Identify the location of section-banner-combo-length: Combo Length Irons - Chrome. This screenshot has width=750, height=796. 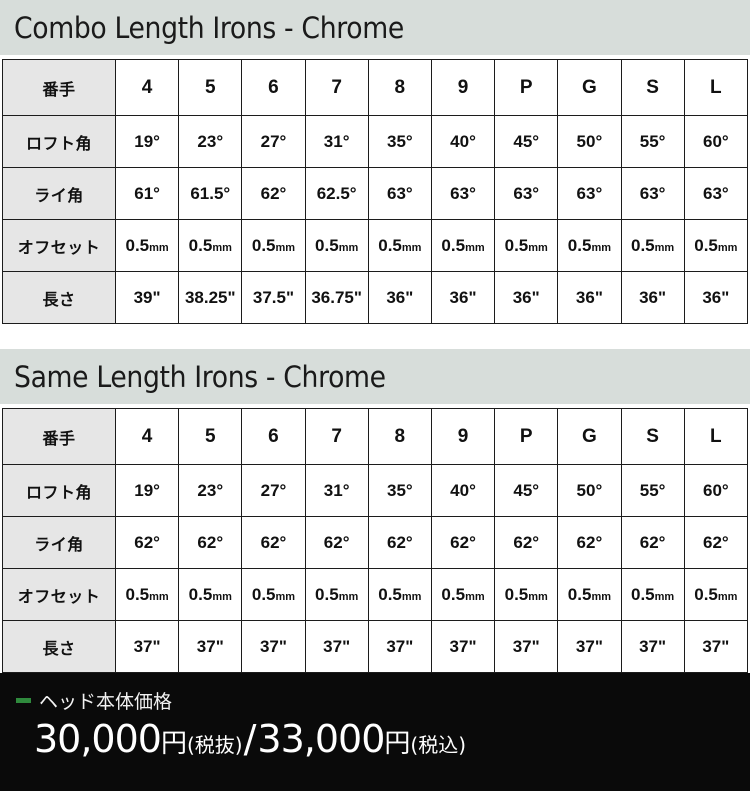
(375, 27).